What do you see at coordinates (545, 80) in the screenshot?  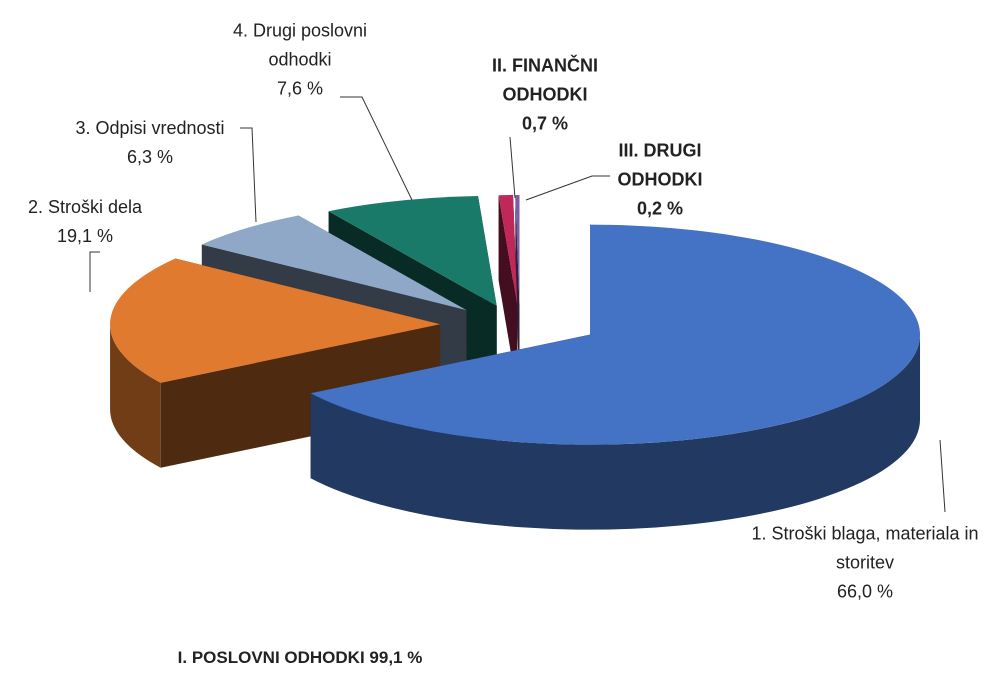 I see `slice-name: II. FINANČNI ODHODKI` at bounding box center [545, 80].